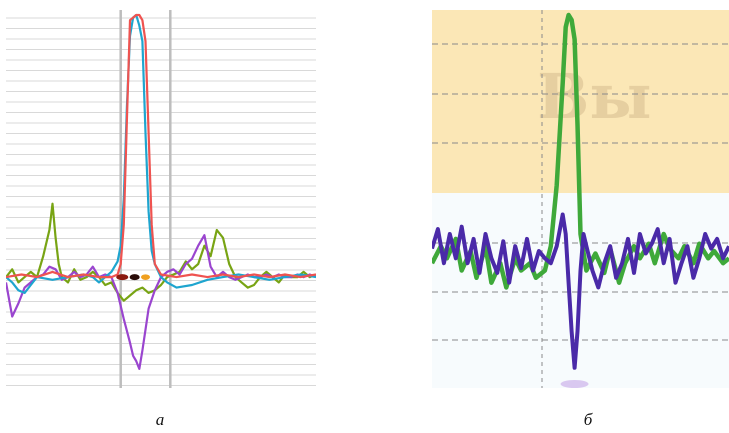 This screenshot has width=729, height=433. Describe the element at coordinates (580, 291) in the screenshot. I see `series-line-b_indigo` at that location.